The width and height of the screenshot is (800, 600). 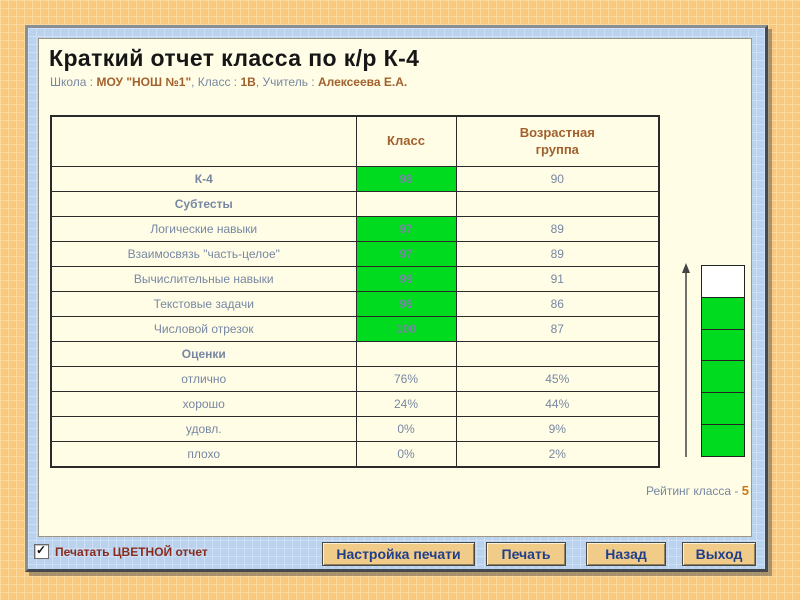 I want to click on group-value-cell: 90, so click(x=557, y=179).